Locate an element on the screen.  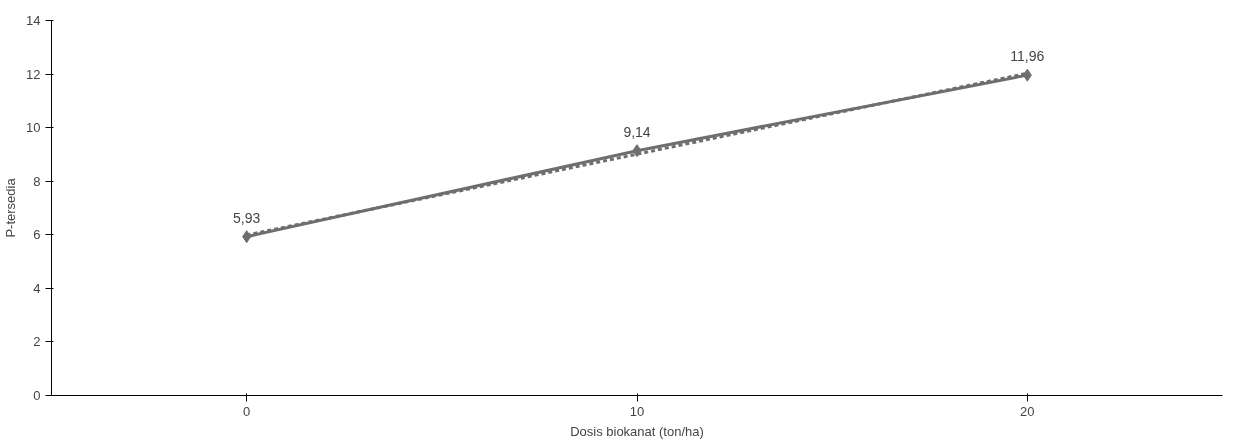
y-axis-title: P-tersedia is located at coordinates (11, 207).